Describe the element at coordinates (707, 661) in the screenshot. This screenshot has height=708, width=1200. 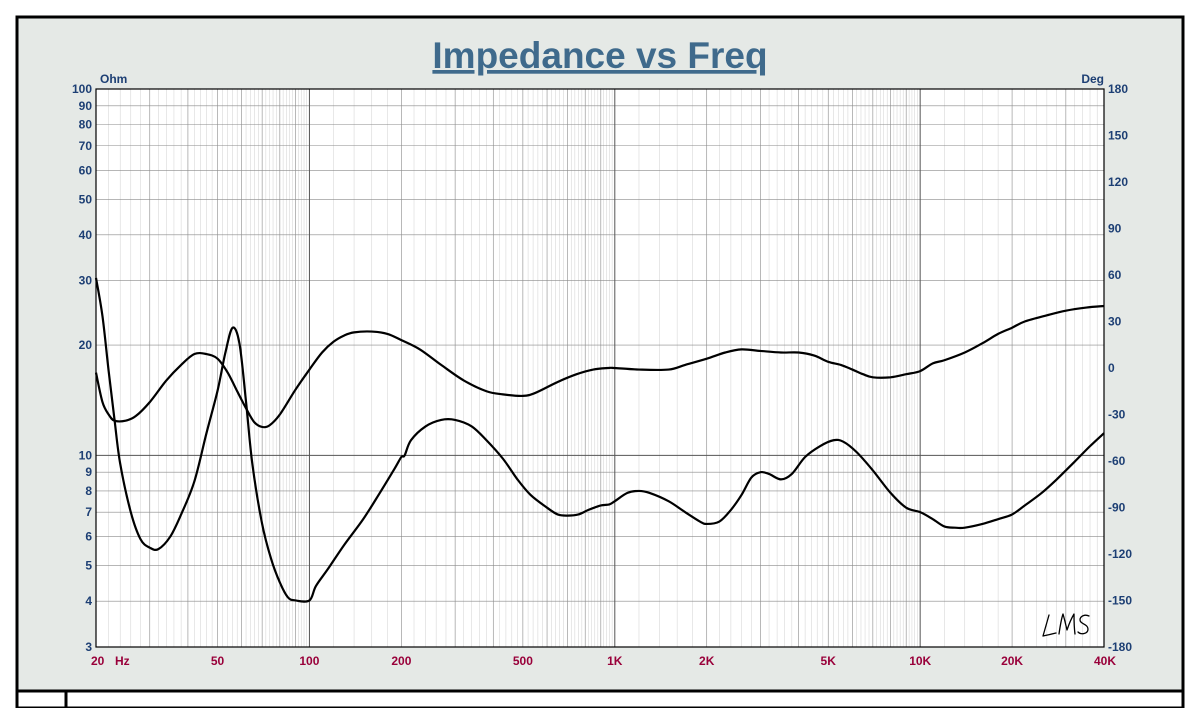
I see `x-tick-label: 2K` at that location.